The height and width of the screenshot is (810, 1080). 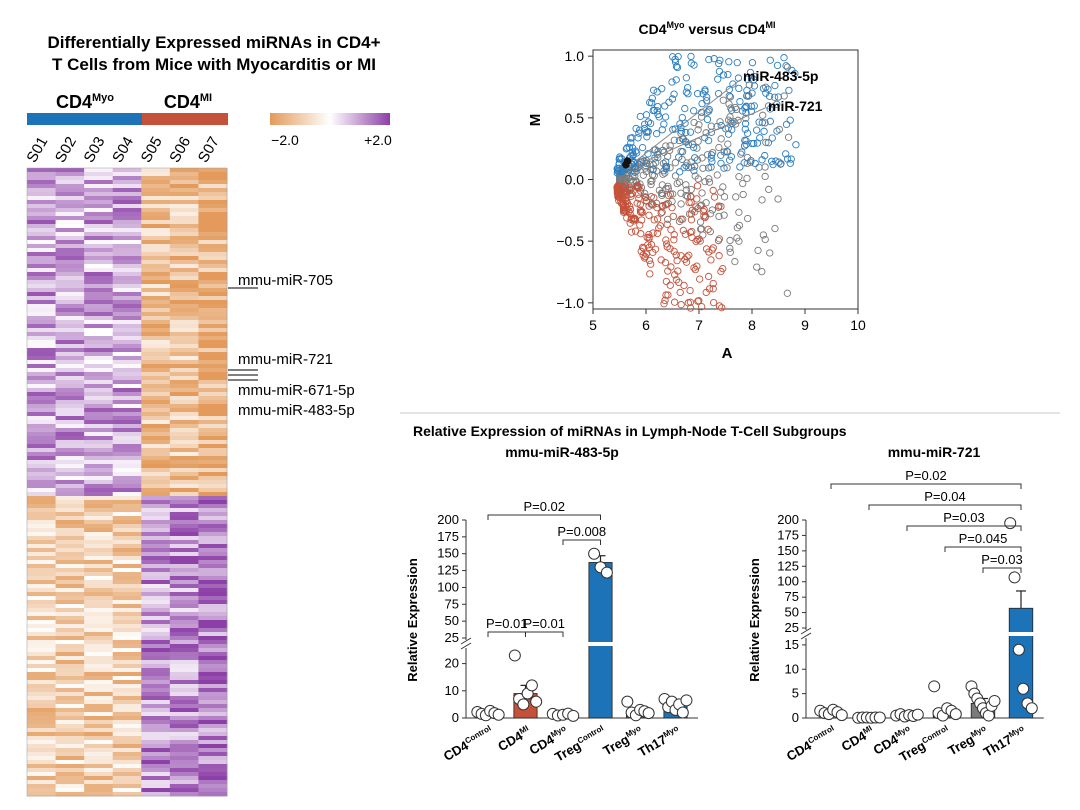 I want to click on sample-label: S04, so click(x=123, y=150).